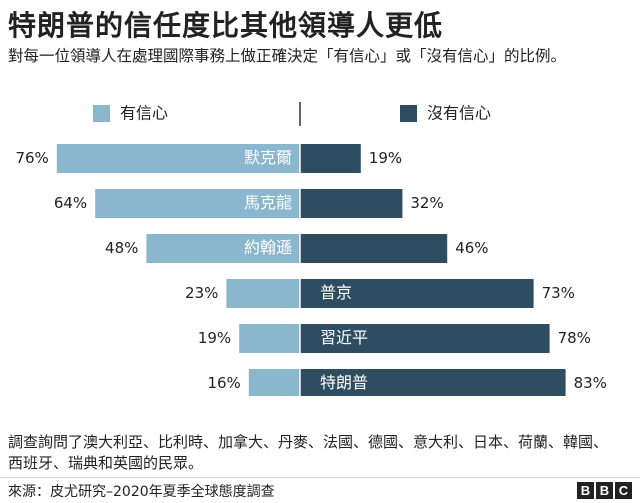  What do you see at coordinates (268, 247) in the screenshot?
I see `category-label: 約翰遜` at bounding box center [268, 247].